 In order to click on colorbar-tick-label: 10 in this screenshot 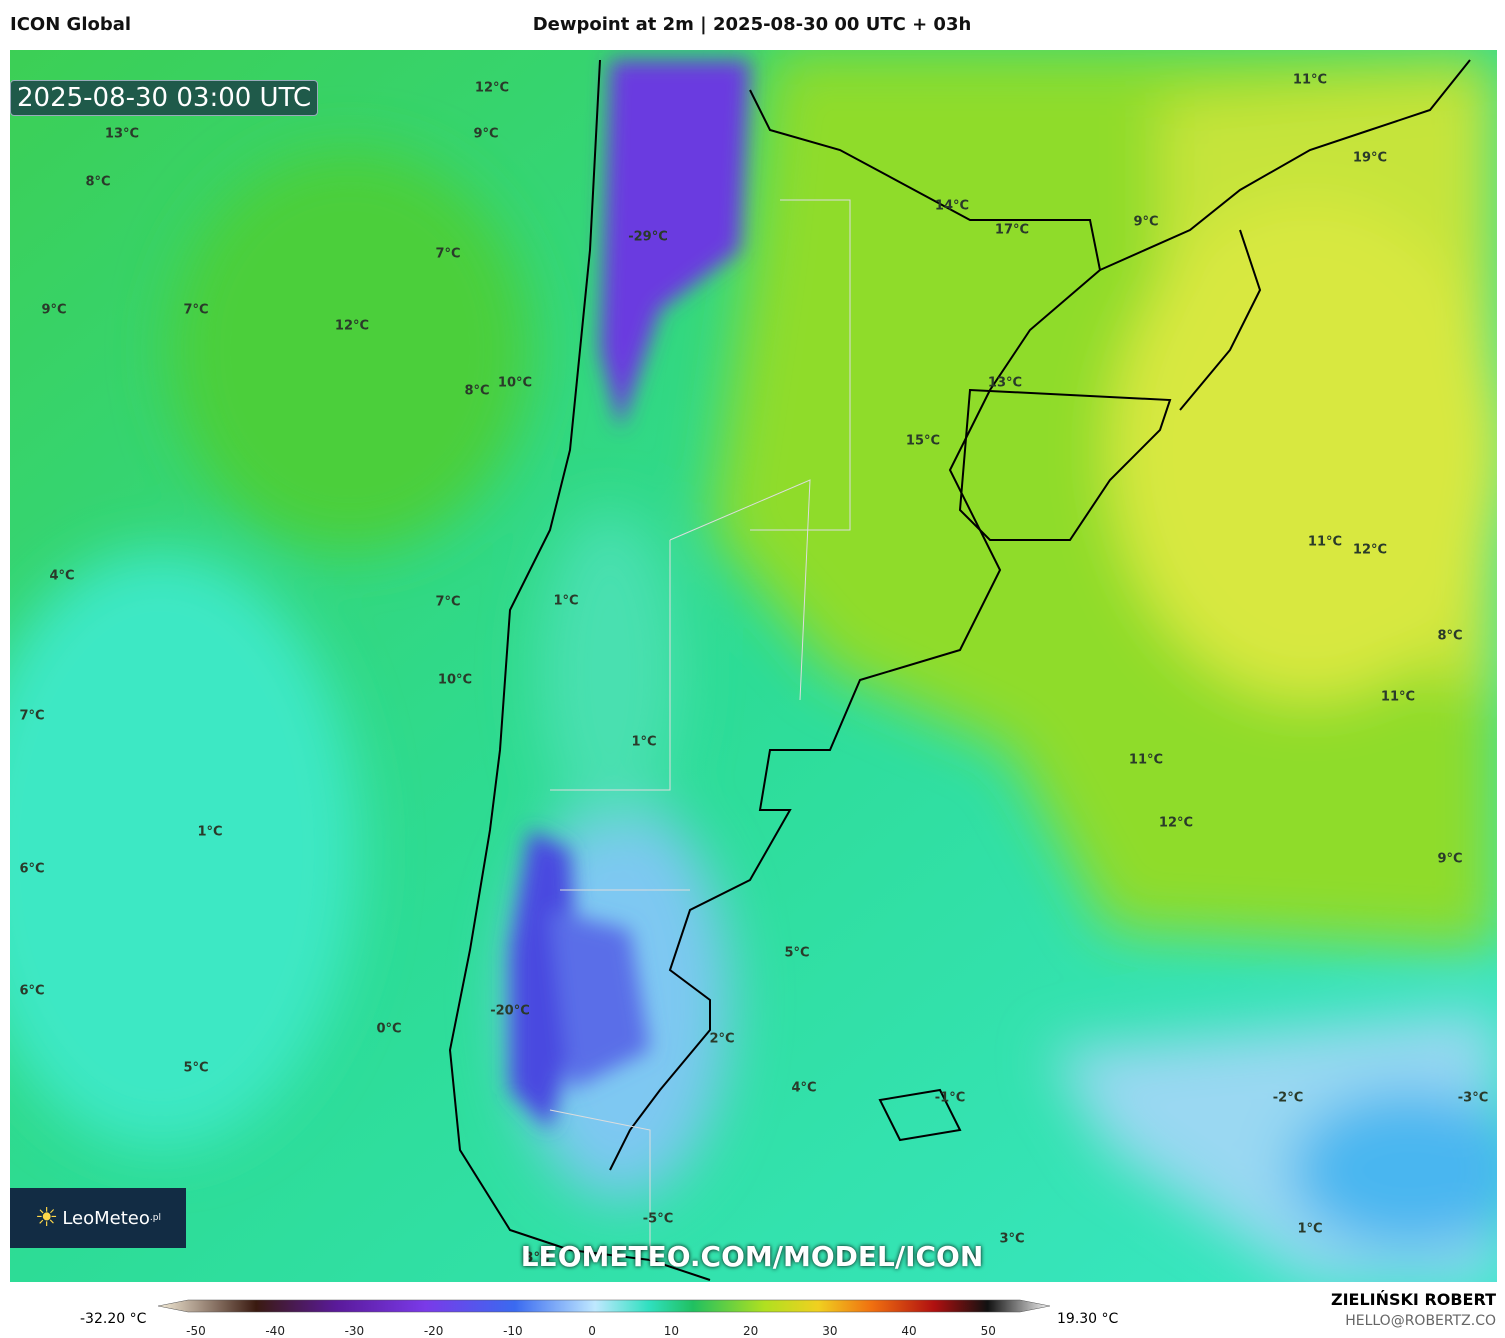, I will do `click(671, 1331)`.